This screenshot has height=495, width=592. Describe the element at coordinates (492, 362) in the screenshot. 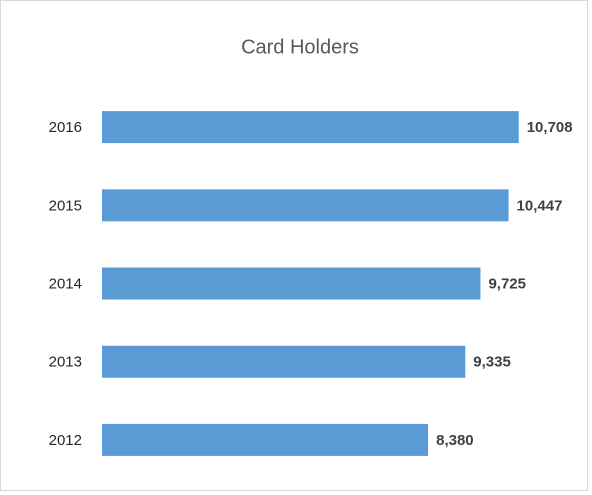

I see `value-label: 9,335` at that location.